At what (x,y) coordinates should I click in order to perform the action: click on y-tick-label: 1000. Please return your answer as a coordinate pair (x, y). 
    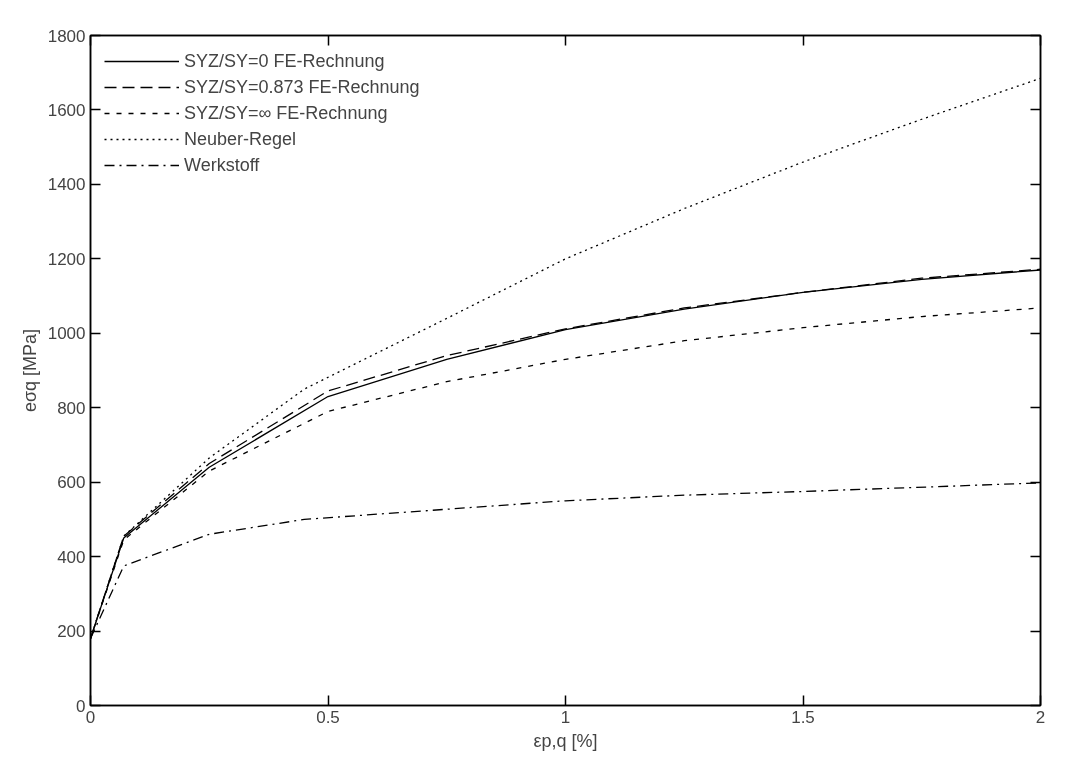
    Looking at the image, I should click on (66, 334).